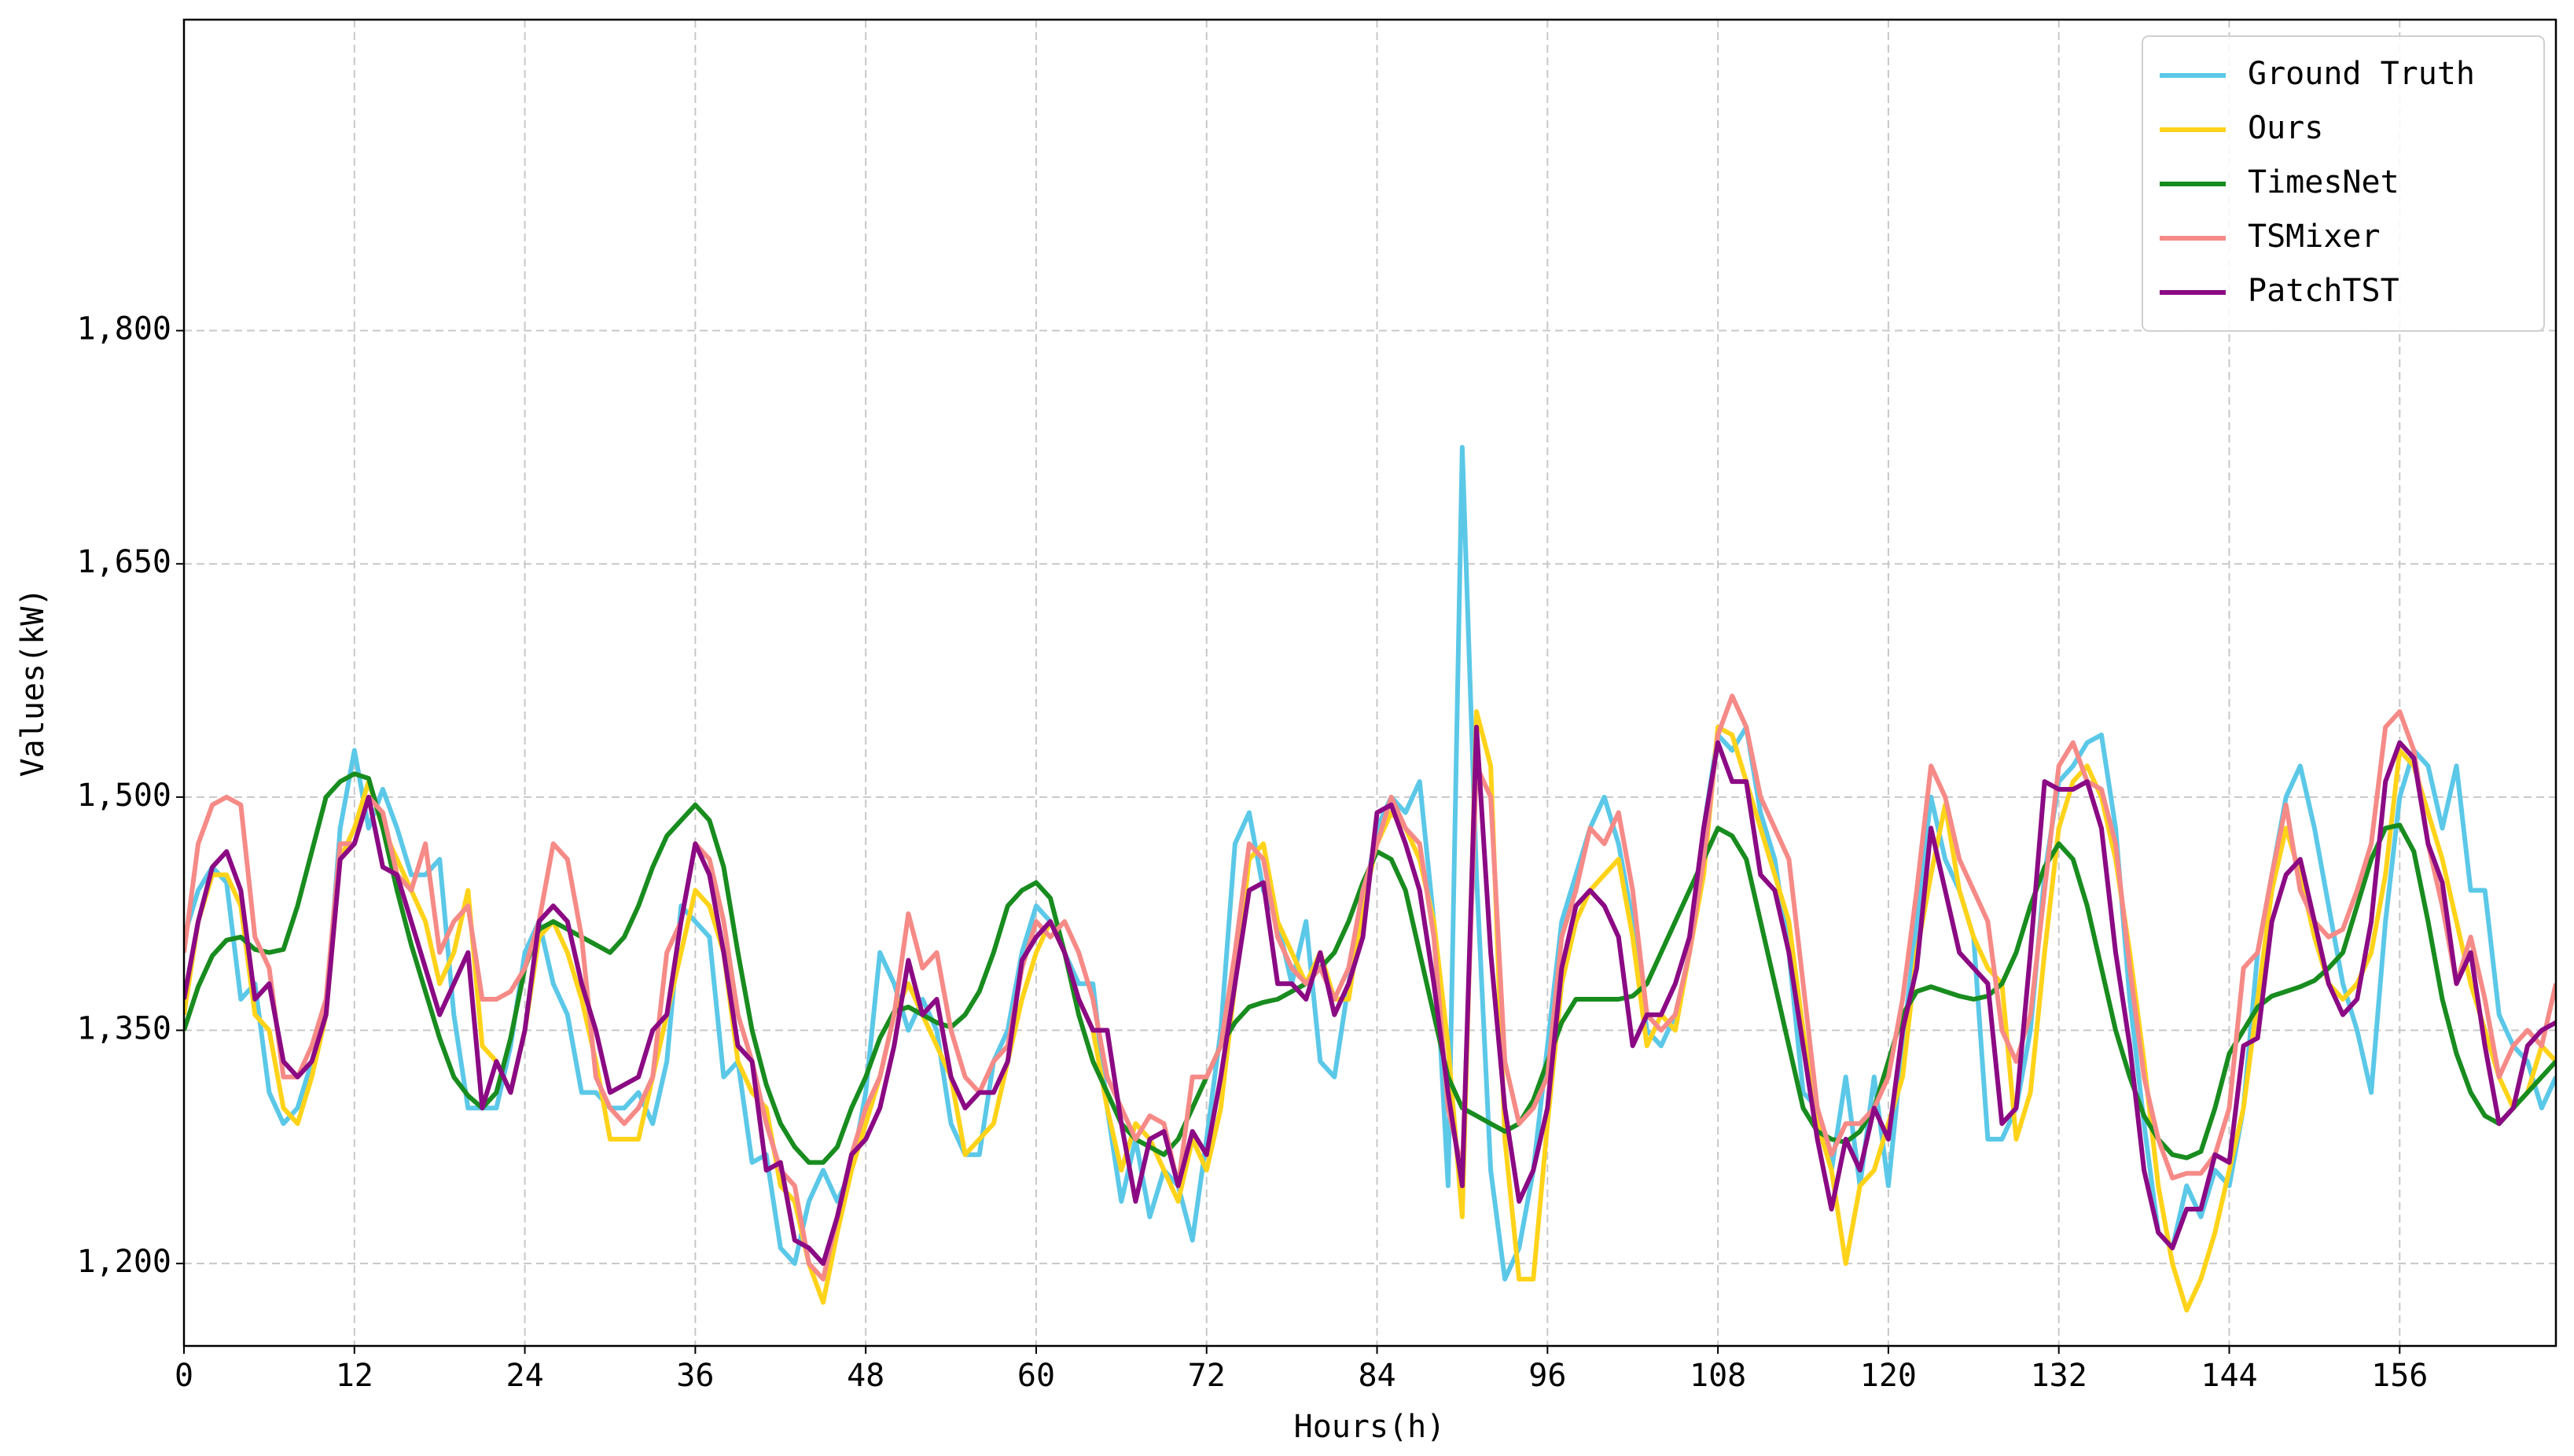 This screenshot has width=2574, height=1456. What do you see at coordinates (2229, 1376) in the screenshot?
I see `x-tick-label: 144` at bounding box center [2229, 1376].